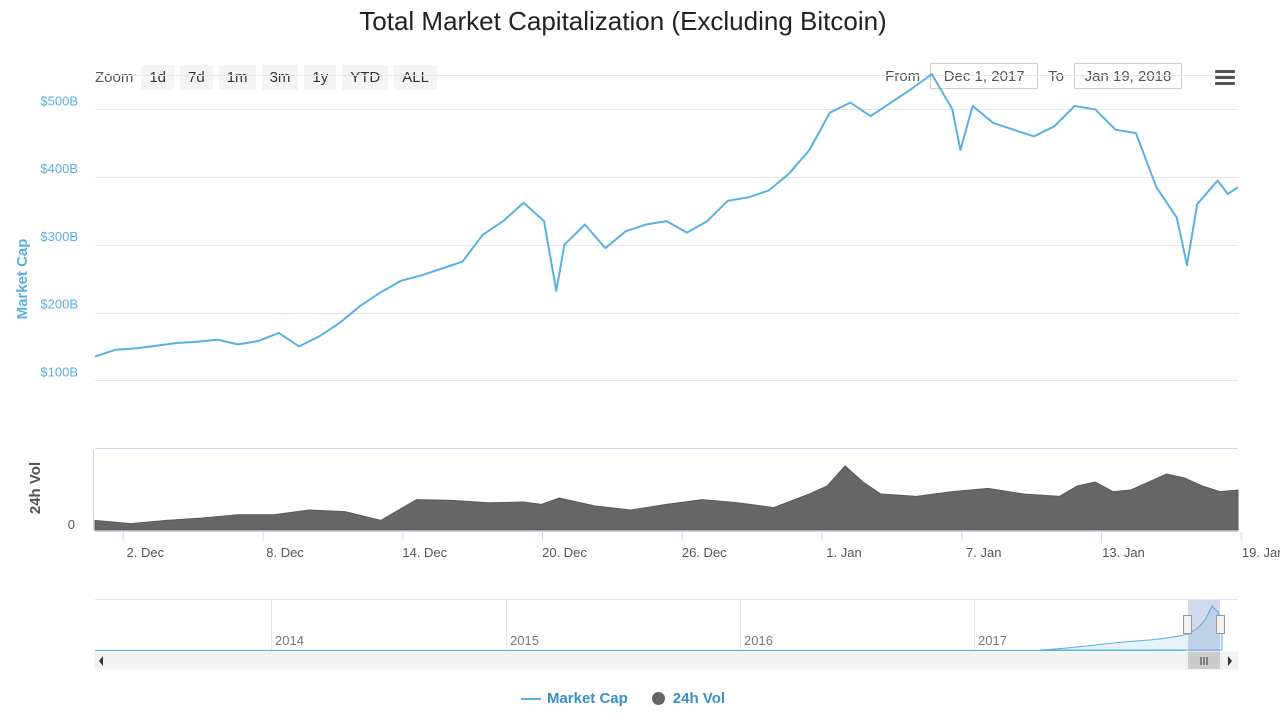 The width and height of the screenshot is (1280, 720). I want to click on x-tick-label: 19. Jan, so click(1261, 552).